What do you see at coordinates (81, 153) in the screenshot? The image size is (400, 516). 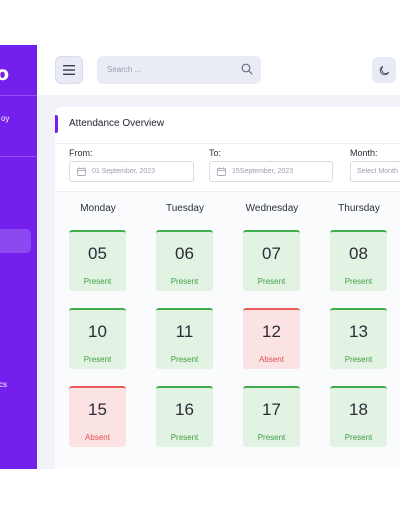 I see `from-label: From:` at bounding box center [81, 153].